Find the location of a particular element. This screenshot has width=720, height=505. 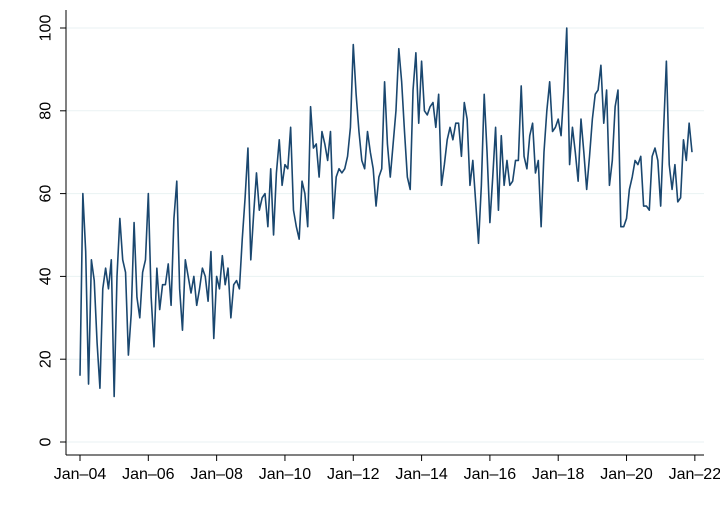

x-tick-label-2020-01: Jan–20 is located at coordinates (626, 474).